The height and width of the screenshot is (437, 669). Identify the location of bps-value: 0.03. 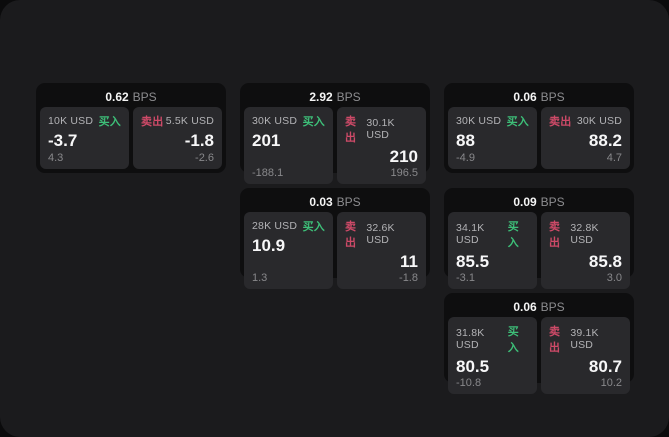
(321, 201).